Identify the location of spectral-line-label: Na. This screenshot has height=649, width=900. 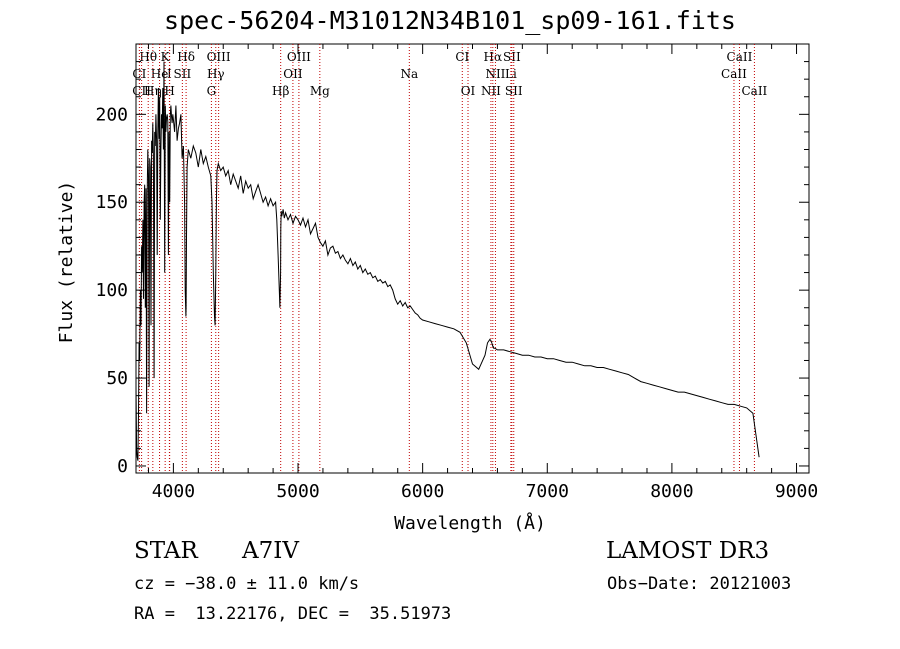
(409, 74).